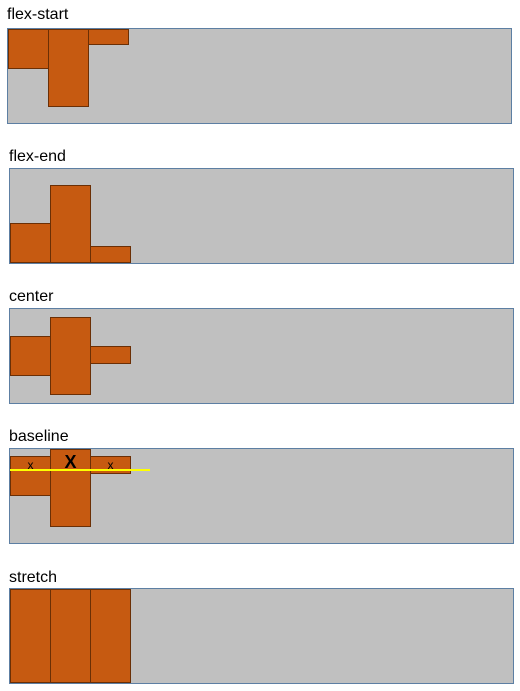 This screenshot has height=691, width=520. I want to click on flex-item-2: X, so click(70, 488).